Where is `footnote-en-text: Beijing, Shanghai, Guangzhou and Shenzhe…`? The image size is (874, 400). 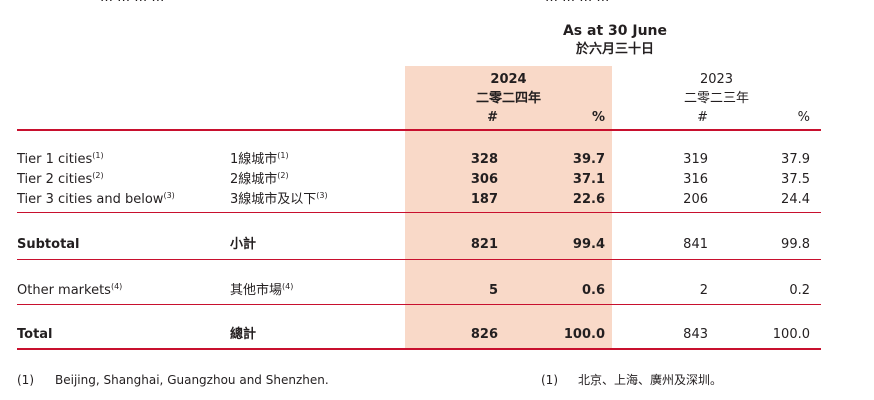 footnote-en-text: Beijing, Shanghai, Guangzhou and Shenzhe… is located at coordinates (192, 380).